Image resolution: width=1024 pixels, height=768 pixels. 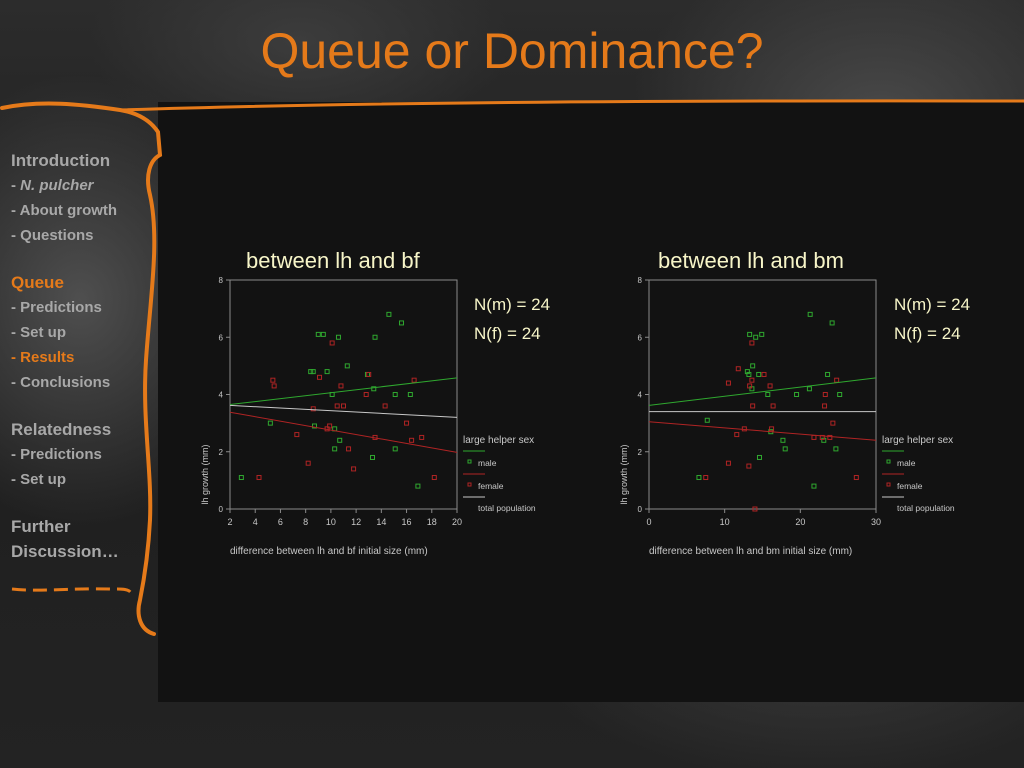 What do you see at coordinates (52, 235) in the screenshot?
I see `nav-item-3: - Questions` at bounding box center [52, 235].